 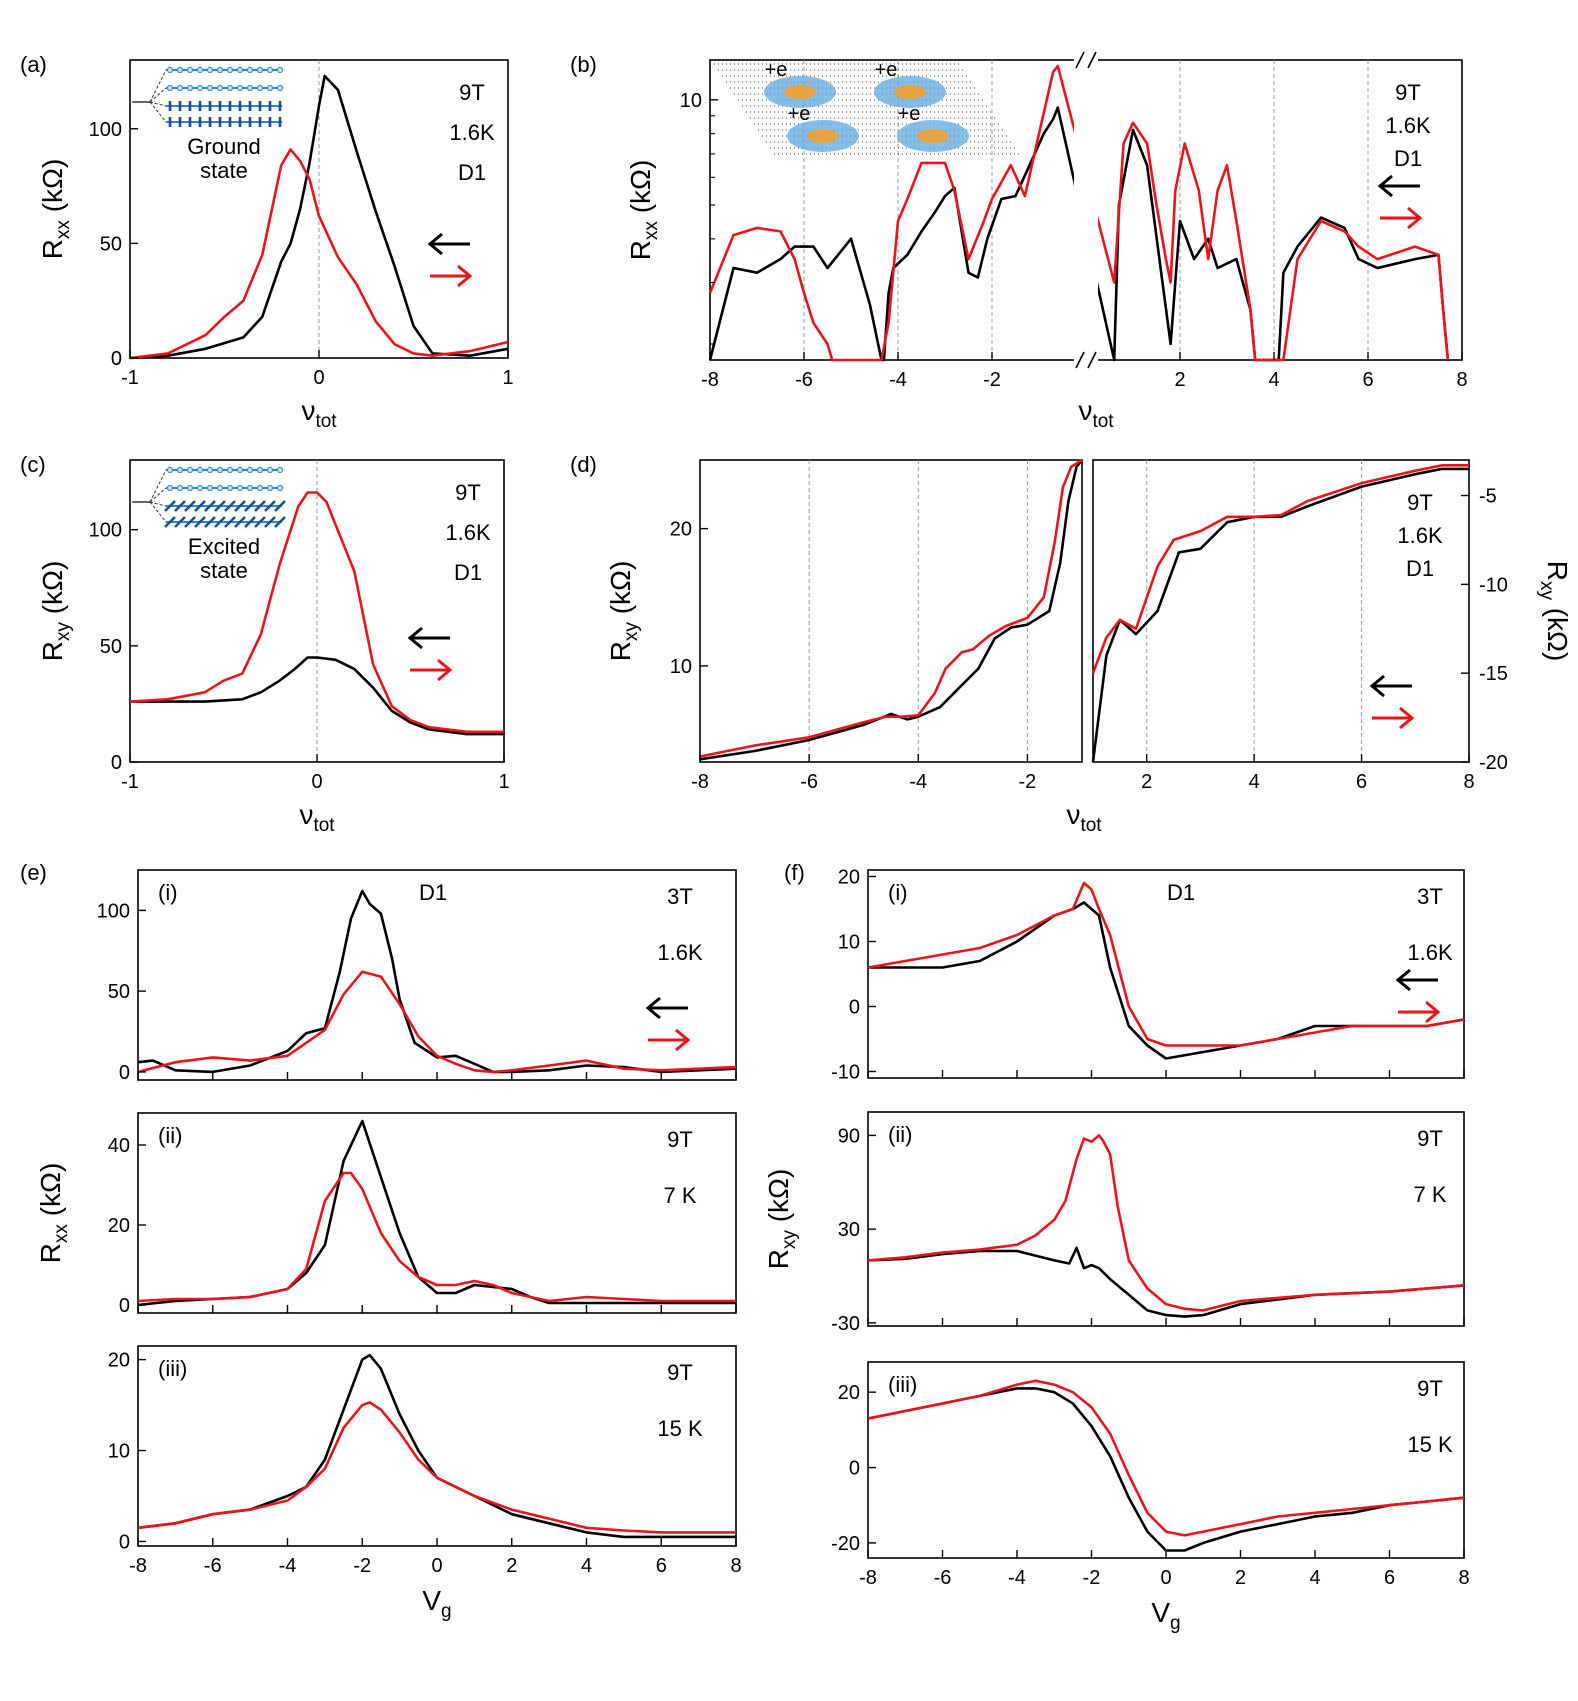 What do you see at coordinates (288, 1566) in the screenshot?
I see `panel-e-sub3-x-tick-label: -4` at bounding box center [288, 1566].